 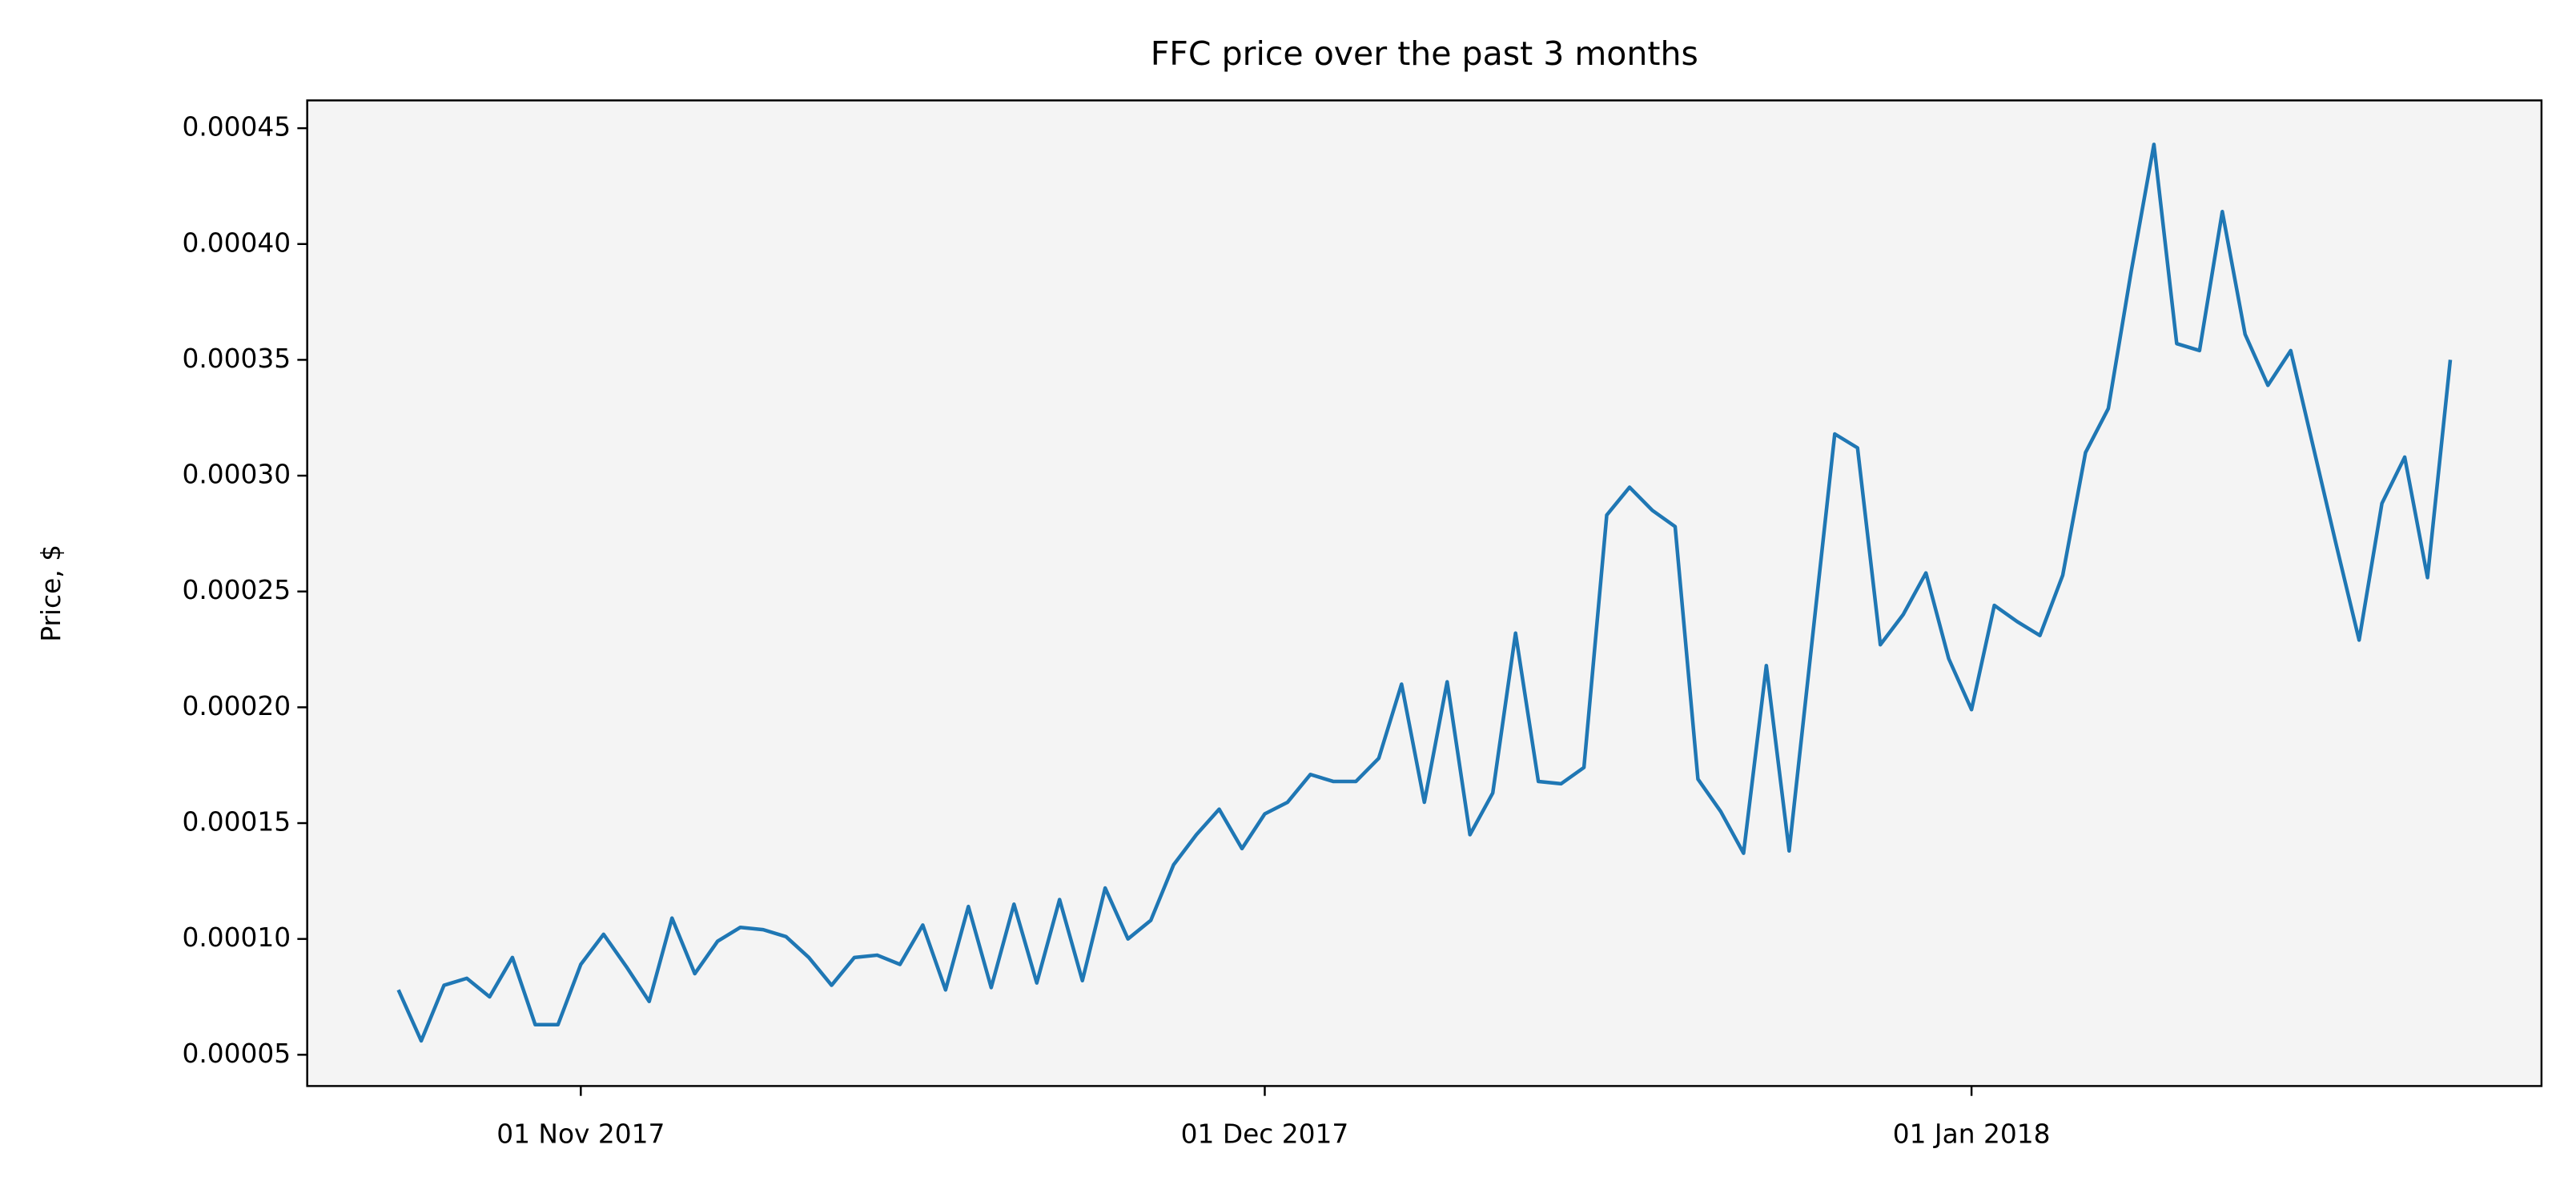 What do you see at coordinates (236, 243) in the screenshot?
I see `y-tick-label: 0.00040` at bounding box center [236, 243].